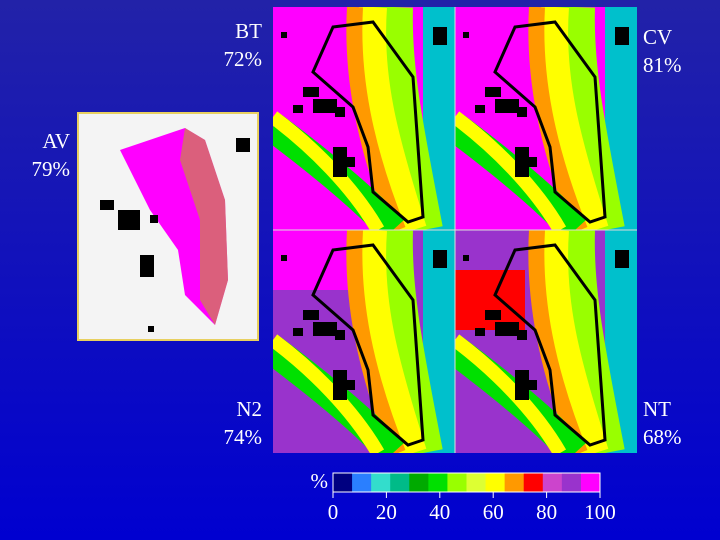  What do you see at coordinates (439, 512) in the screenshot?
I see `colorbar-tick-label: 40` at bounding box center [439, 512].